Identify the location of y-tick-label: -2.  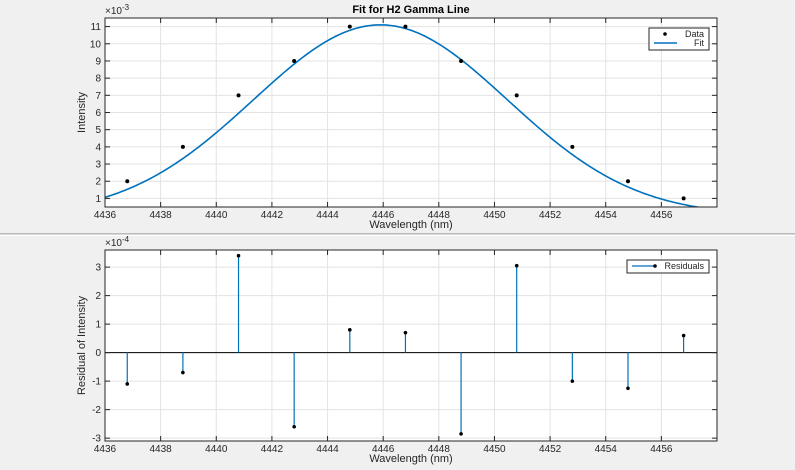
(96, 410).